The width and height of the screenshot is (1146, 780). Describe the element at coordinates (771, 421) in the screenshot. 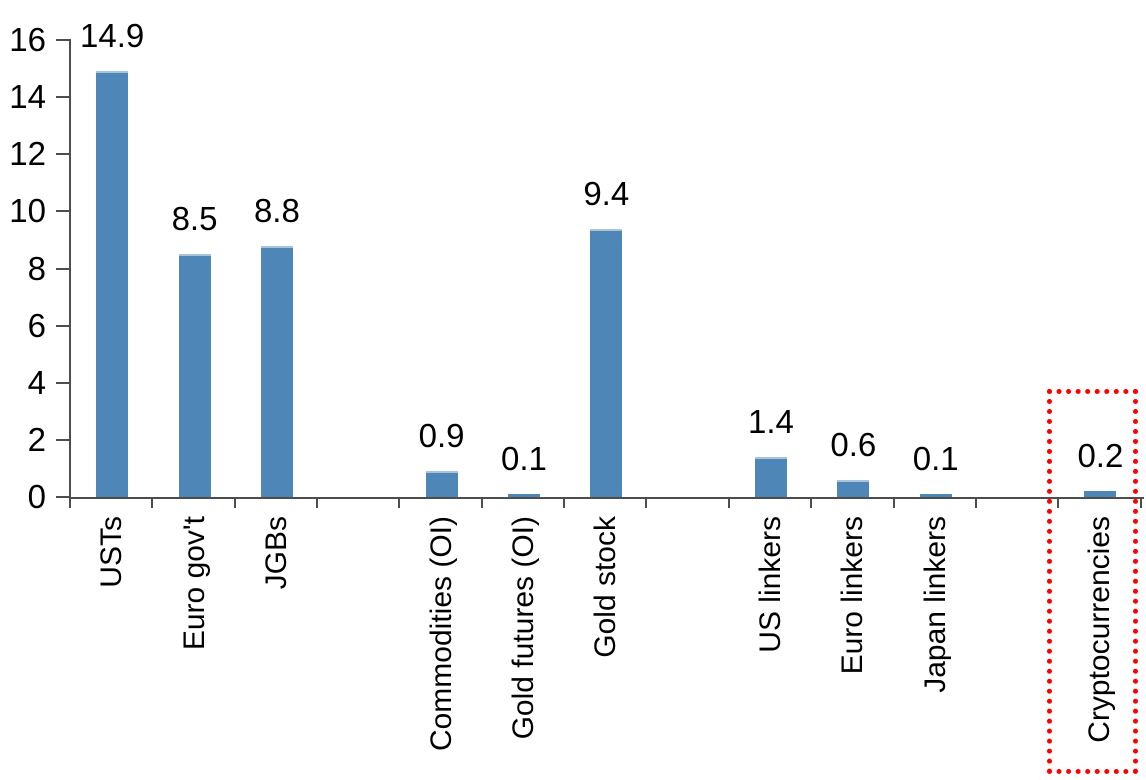

I see `bar-value-label-us-linkers: 1.4` at that location.